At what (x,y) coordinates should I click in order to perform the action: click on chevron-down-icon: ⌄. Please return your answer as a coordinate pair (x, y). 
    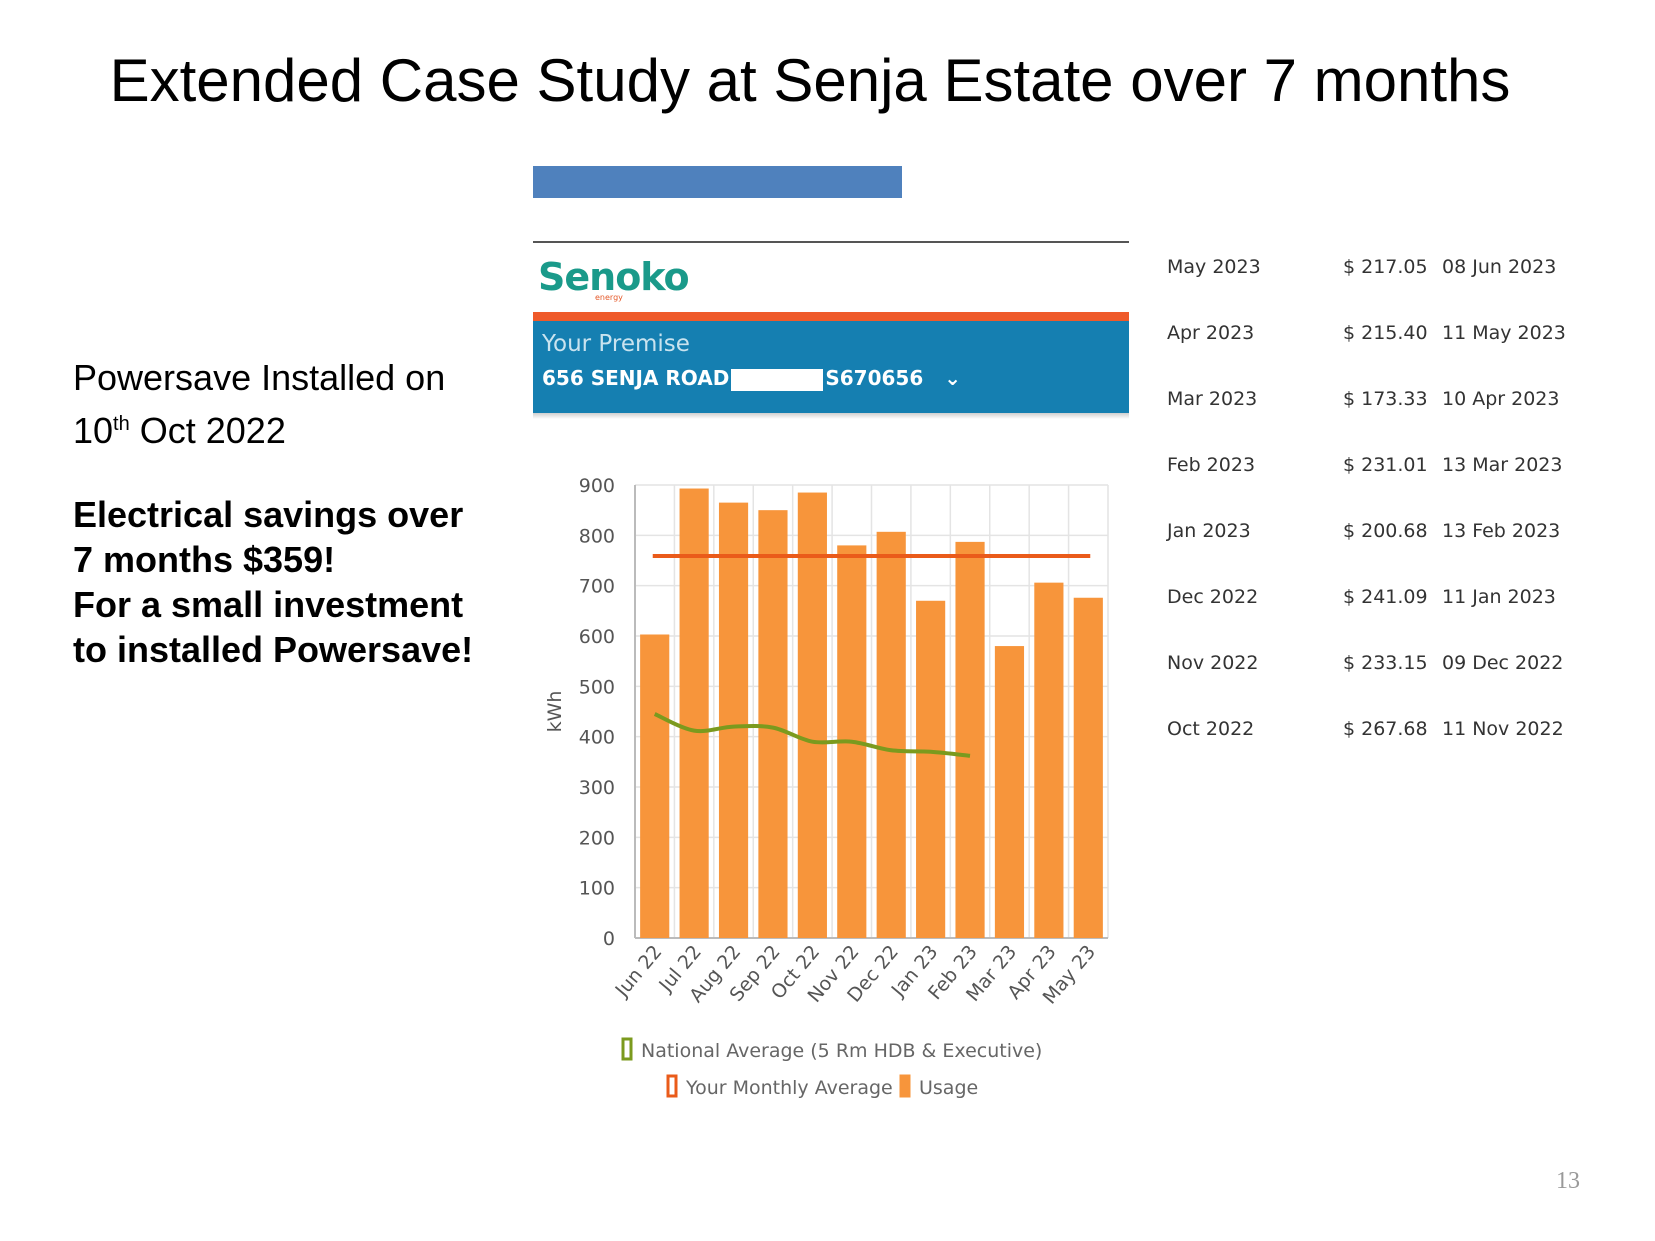
    Looking at the image, I should click on (952, 378).